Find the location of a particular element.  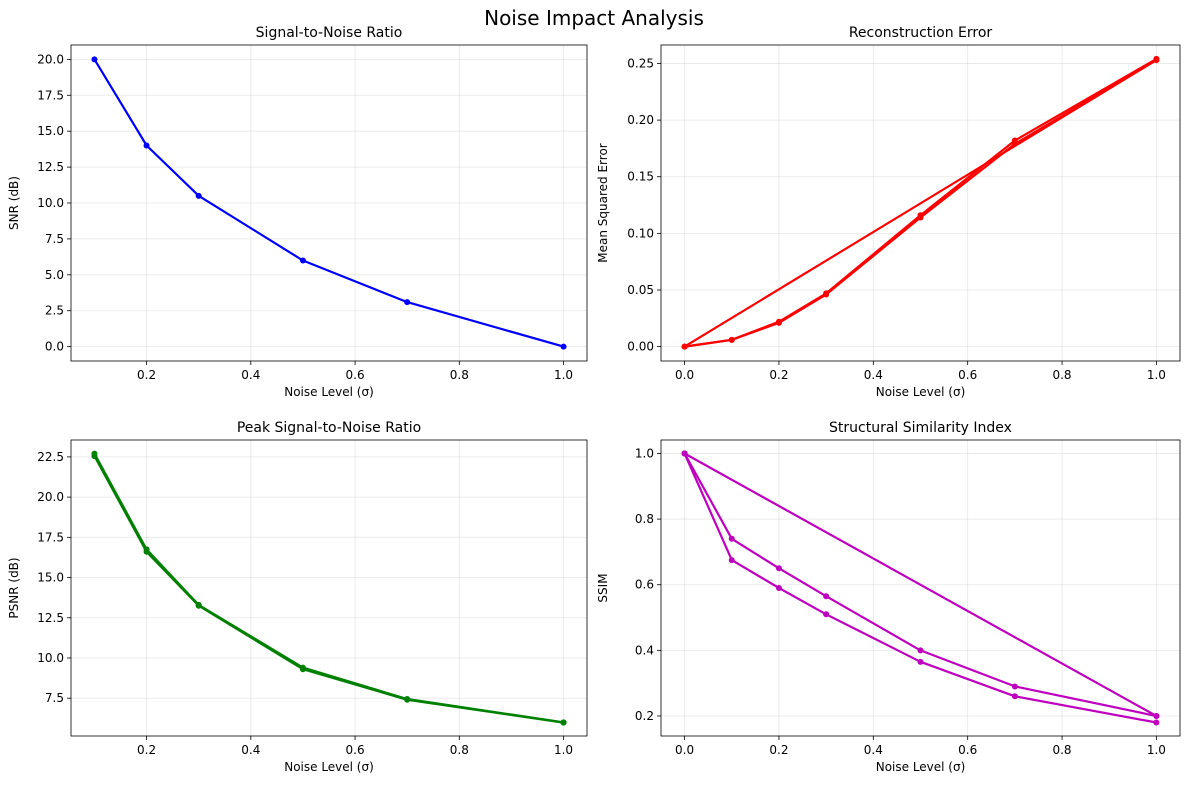

mse-xtick-label-3: 0.6 is located at coordinates (967, 375).